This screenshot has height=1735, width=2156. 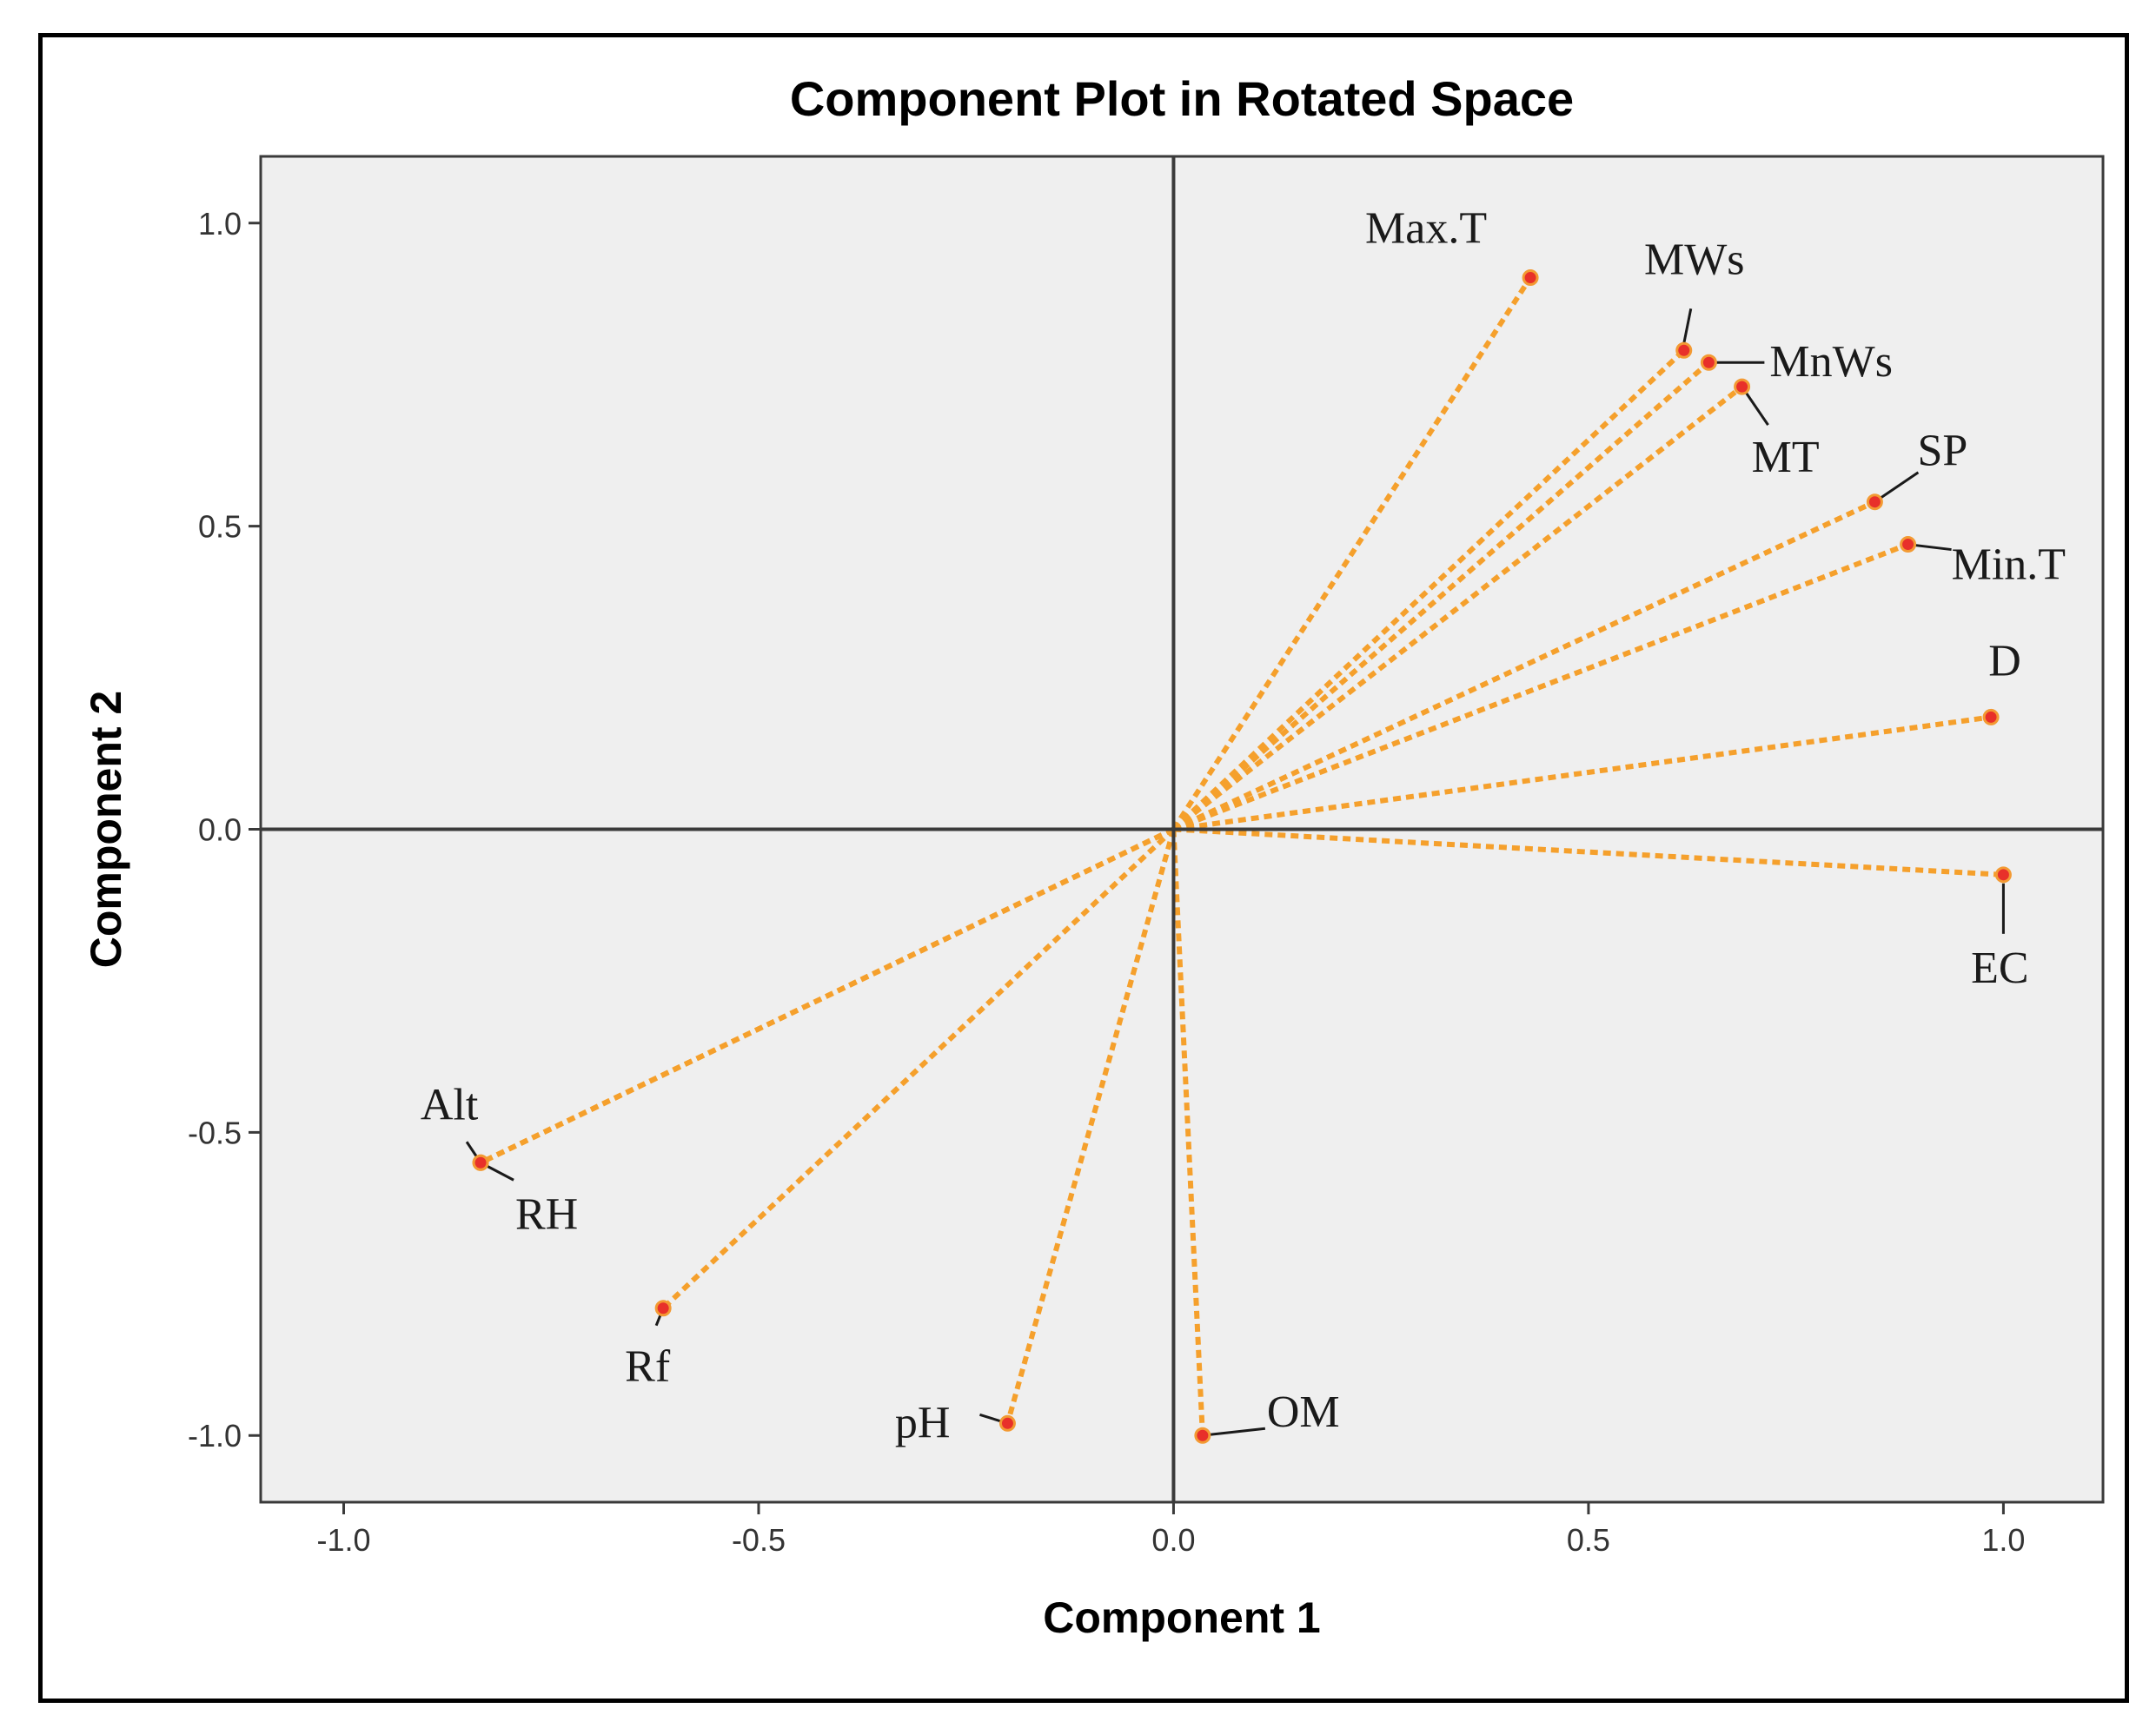 I want to click on x-tick-label: 1.0, so click(x=2003, y=1540).